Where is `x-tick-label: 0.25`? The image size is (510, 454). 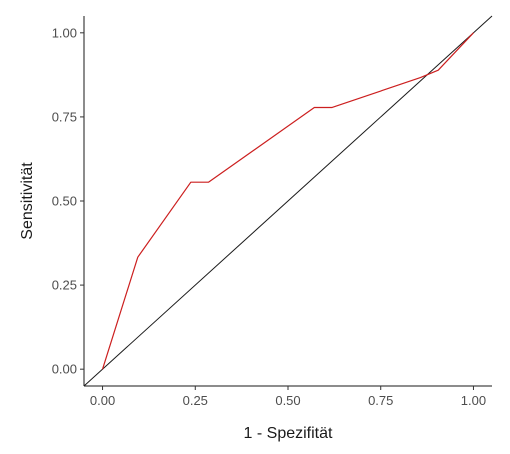
x-tick-label: 0.25 is located at coordinates (195, 400).